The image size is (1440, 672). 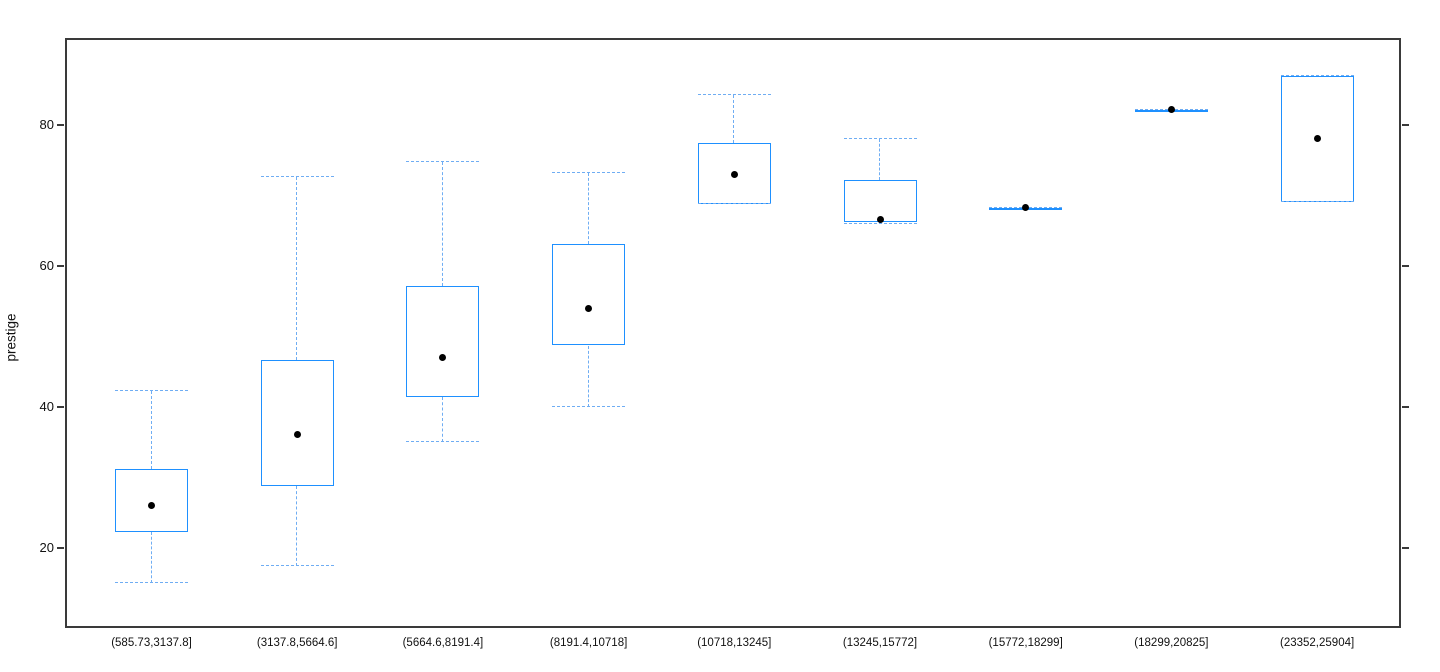 I want to click on x-category-label: (5664.6,8191.4], so click(x=443, y=643).